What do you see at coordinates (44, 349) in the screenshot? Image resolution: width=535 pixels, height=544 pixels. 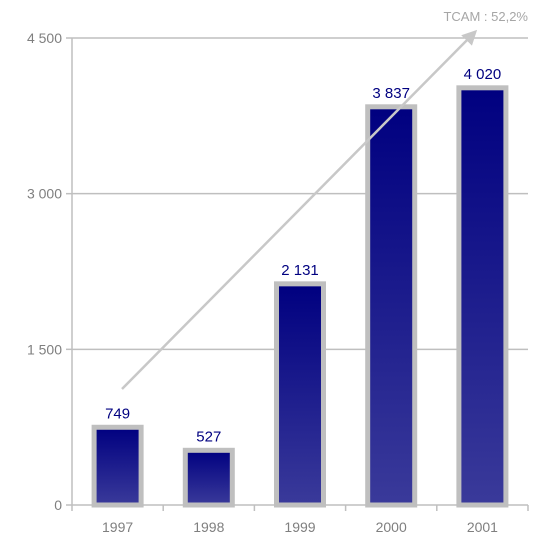 I see `y-tick-label: 1 500` at bounding box center [44, 349].